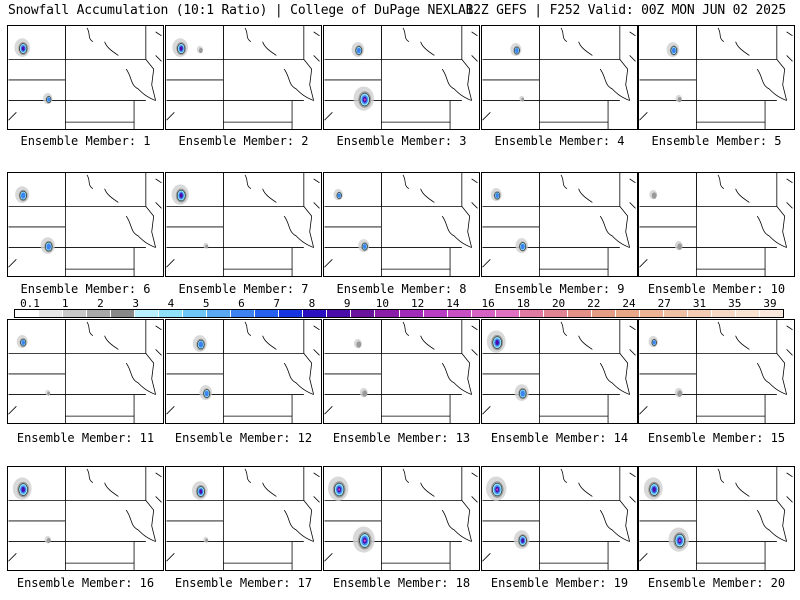 This screenshot has height=600, width=800. What do you see at coordinates (85, 141) in the screenshot?
I see `member-caption: Ensemble Member: 1` at bounding box center [85, 141].